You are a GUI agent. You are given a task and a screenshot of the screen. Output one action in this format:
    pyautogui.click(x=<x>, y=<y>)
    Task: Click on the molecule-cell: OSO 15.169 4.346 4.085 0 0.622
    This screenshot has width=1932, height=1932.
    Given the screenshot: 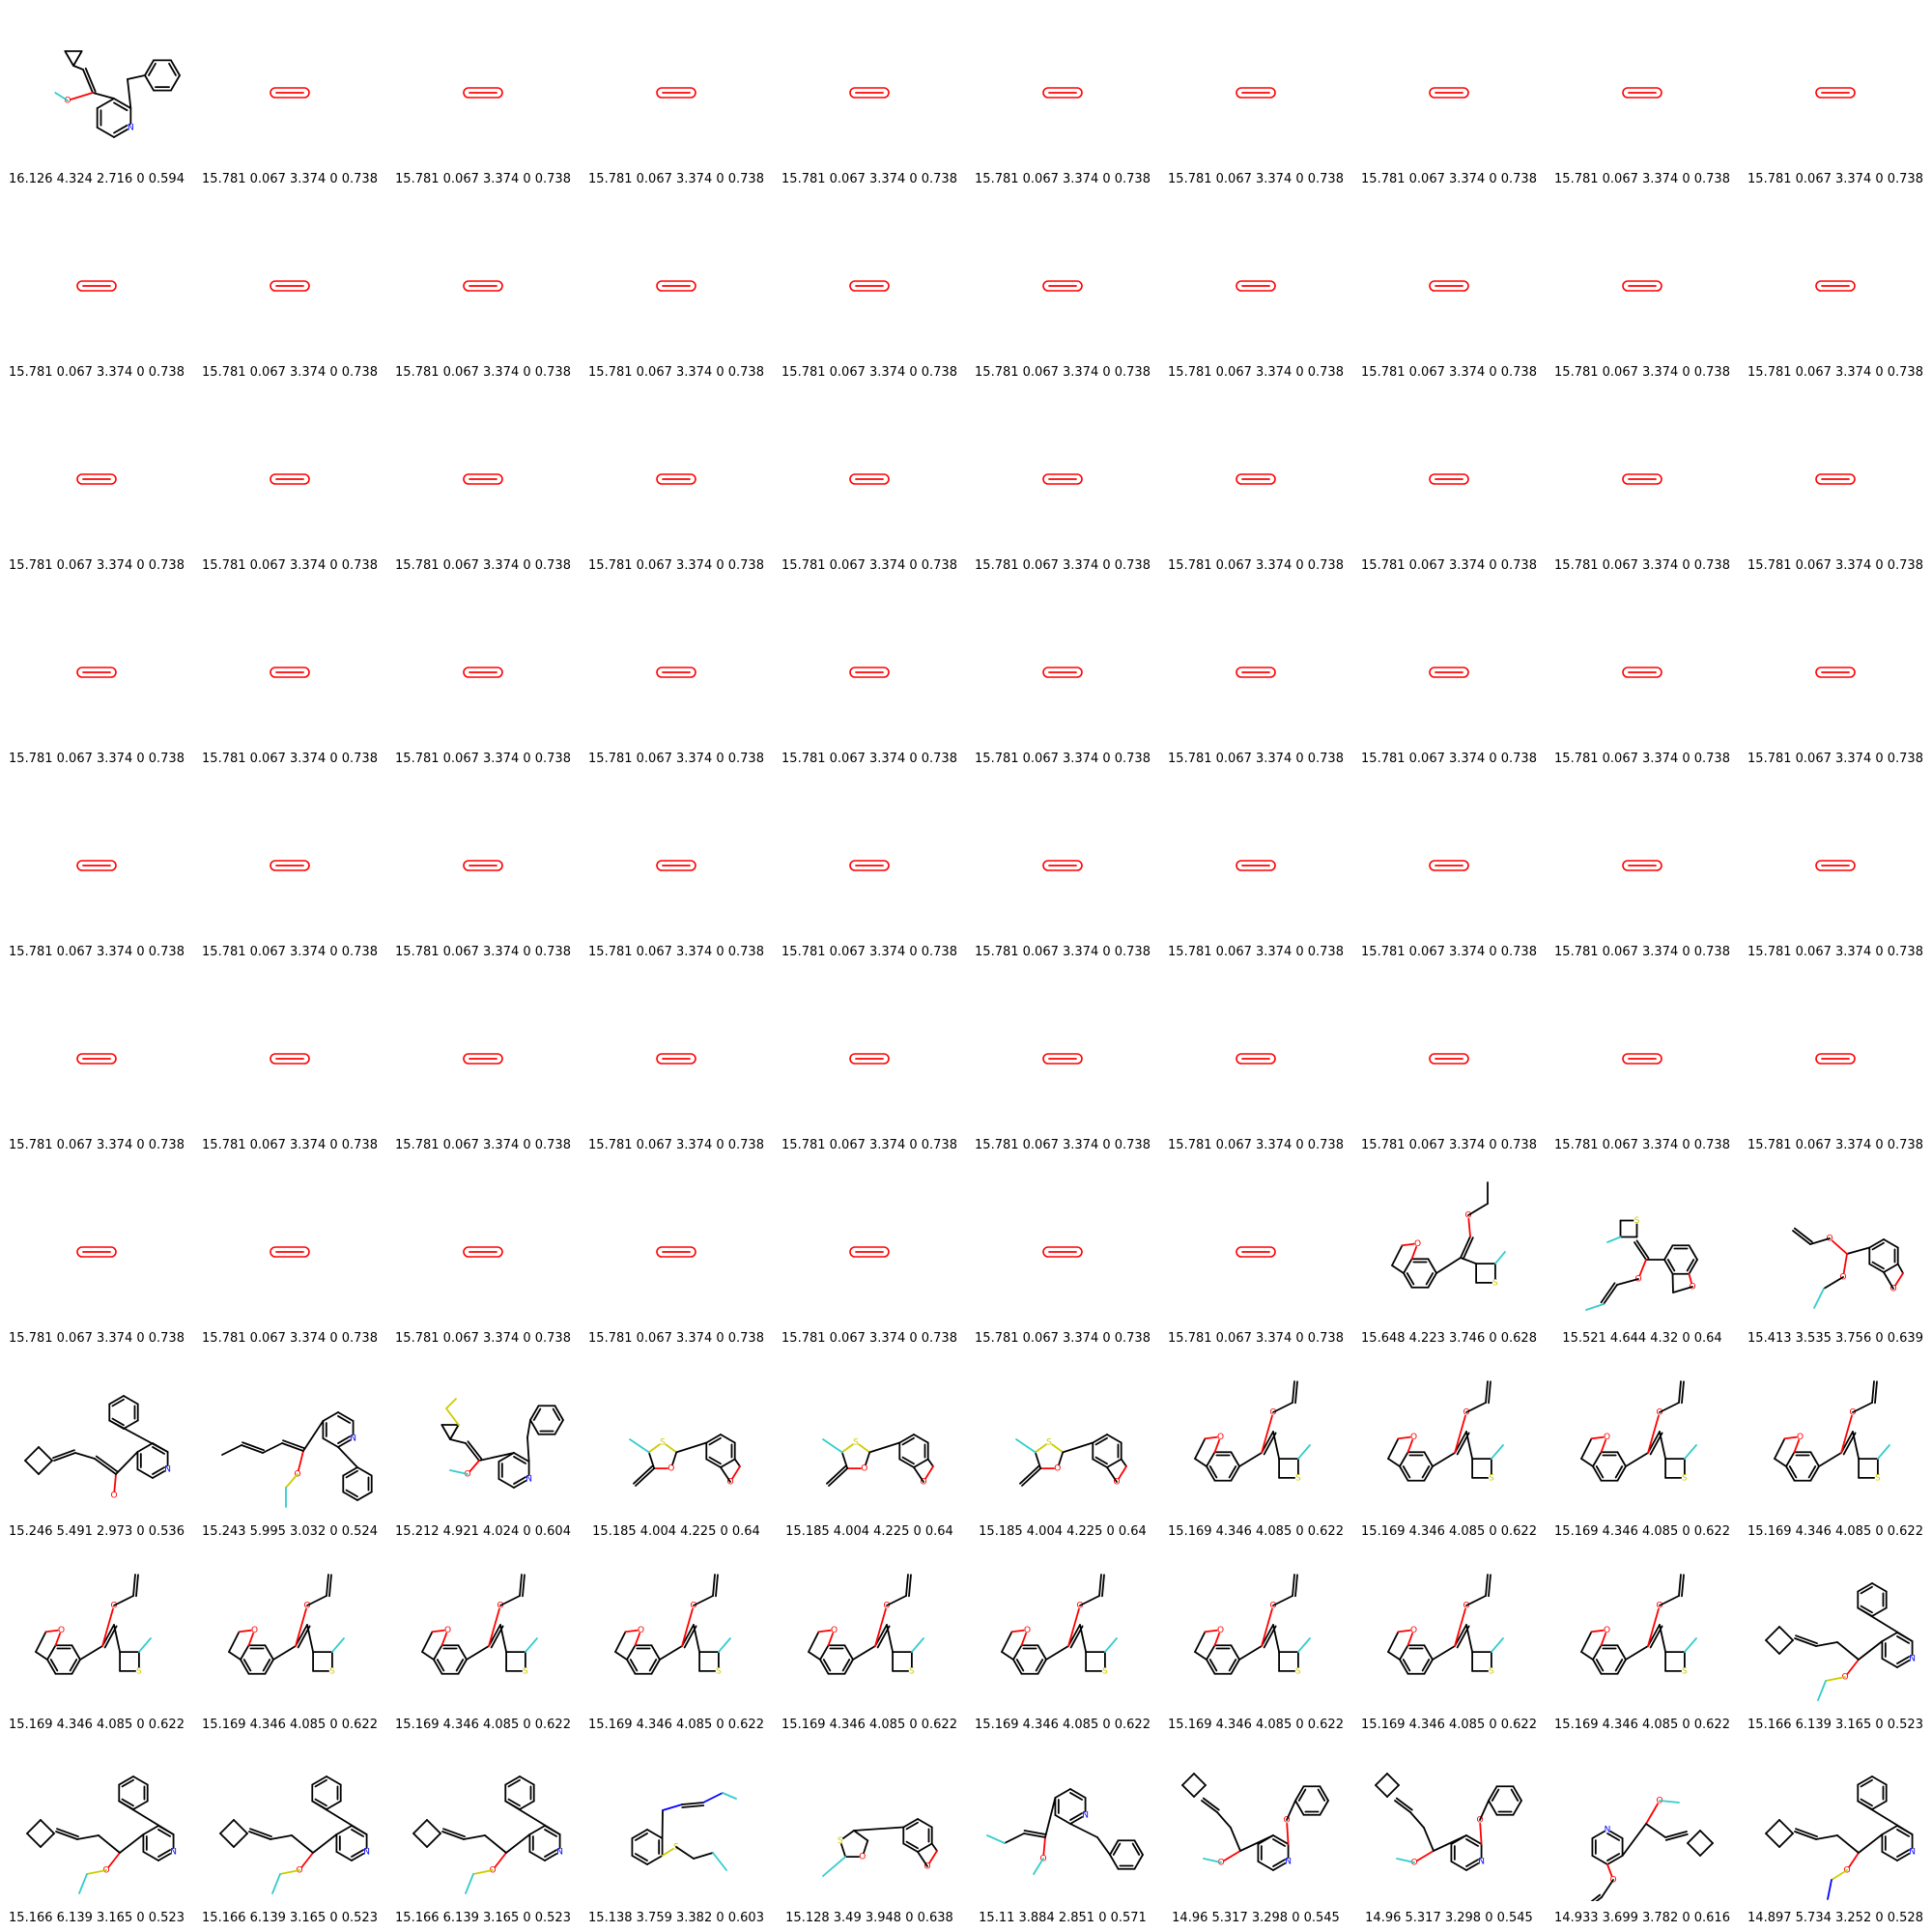 What is the action you would take?
    pyautogui.click(x=1255, y=1449)
    